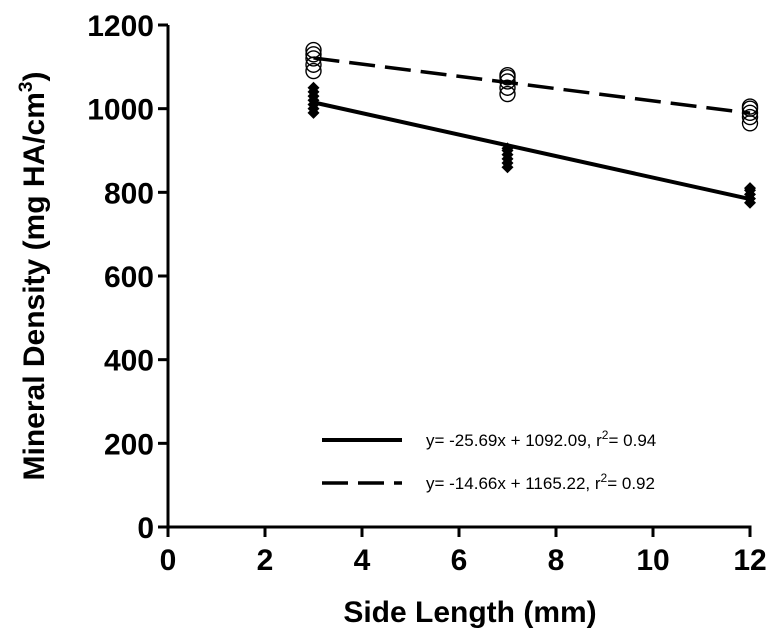  What do you see at coordinates (34, 77) in the screenshot?
I see `y-axis-title-suffix: )` at bounding box center [34, 77].